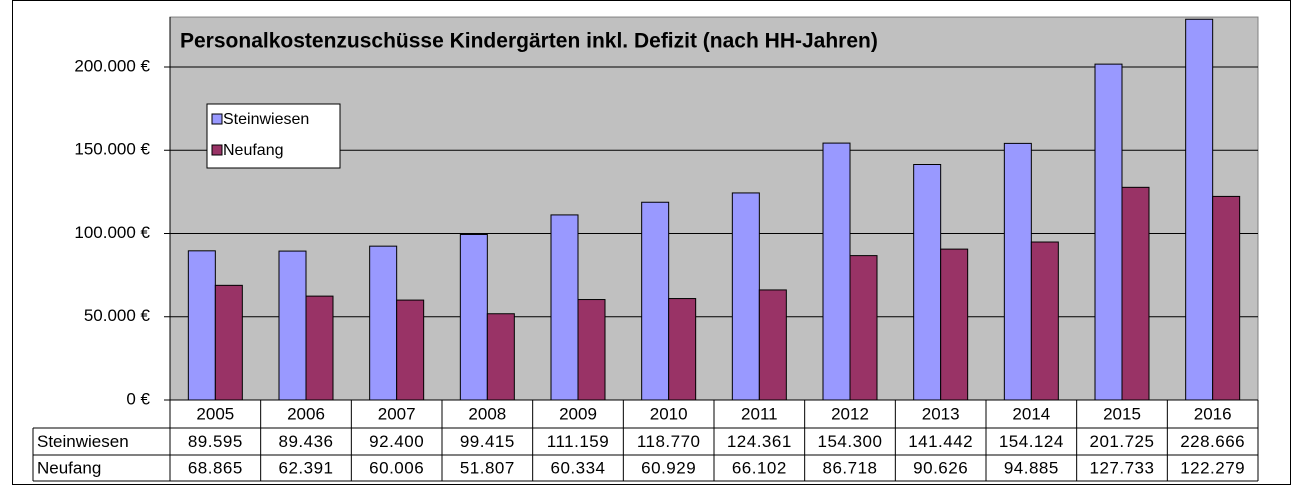 This screenshot has width=1292, height=486. I want to click on table-cell: 86.718, so click(850, 467).